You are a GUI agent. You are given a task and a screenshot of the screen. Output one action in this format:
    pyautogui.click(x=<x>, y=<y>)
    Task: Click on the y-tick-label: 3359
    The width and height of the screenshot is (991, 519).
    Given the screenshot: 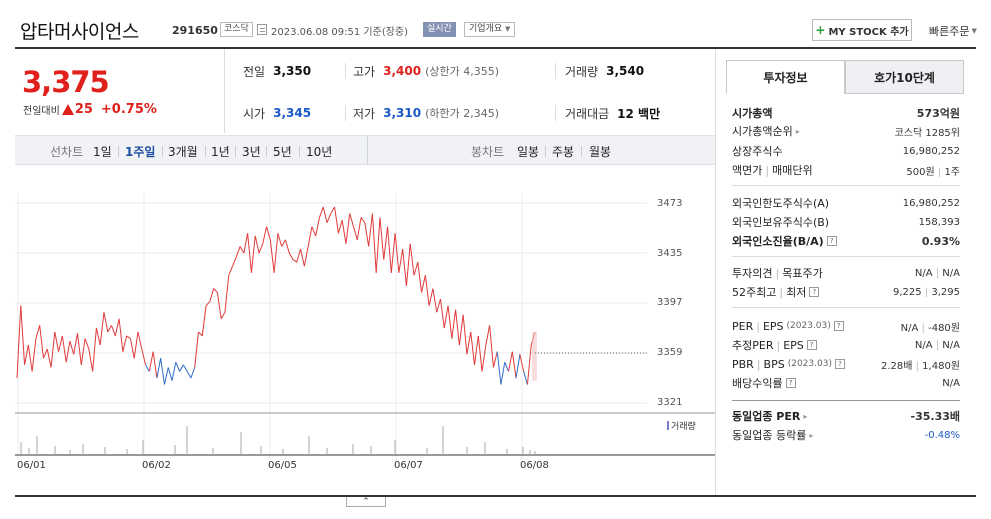 What is the action you would take?
    pyautogui.click(x=670, y=352)
    